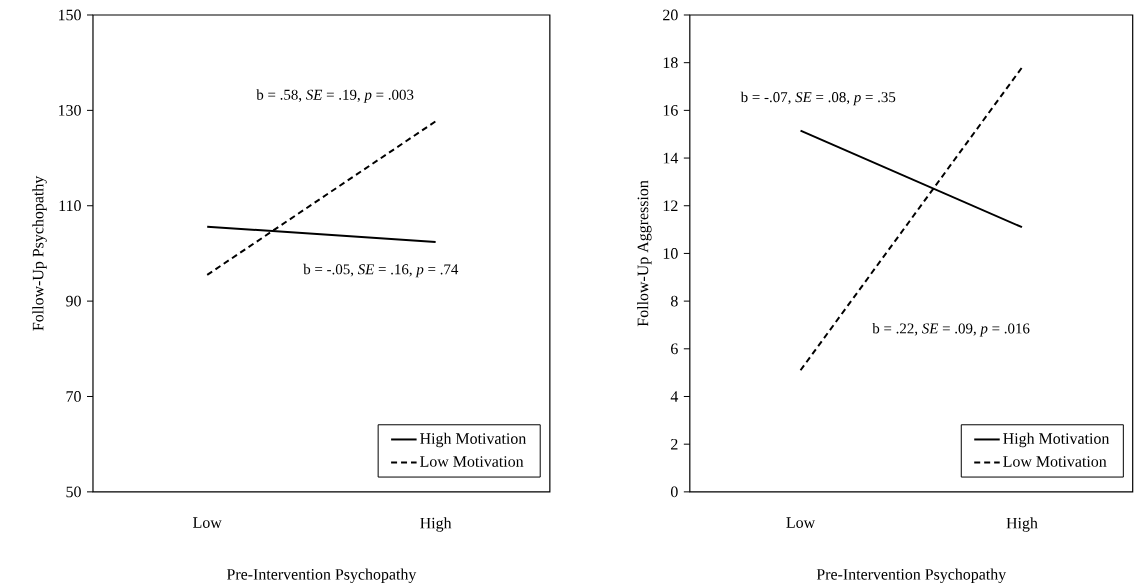 Image resolution: width=1138 pixels, height=588 pixels. I want to click on y-tick-label: 8, so click(674, 301).